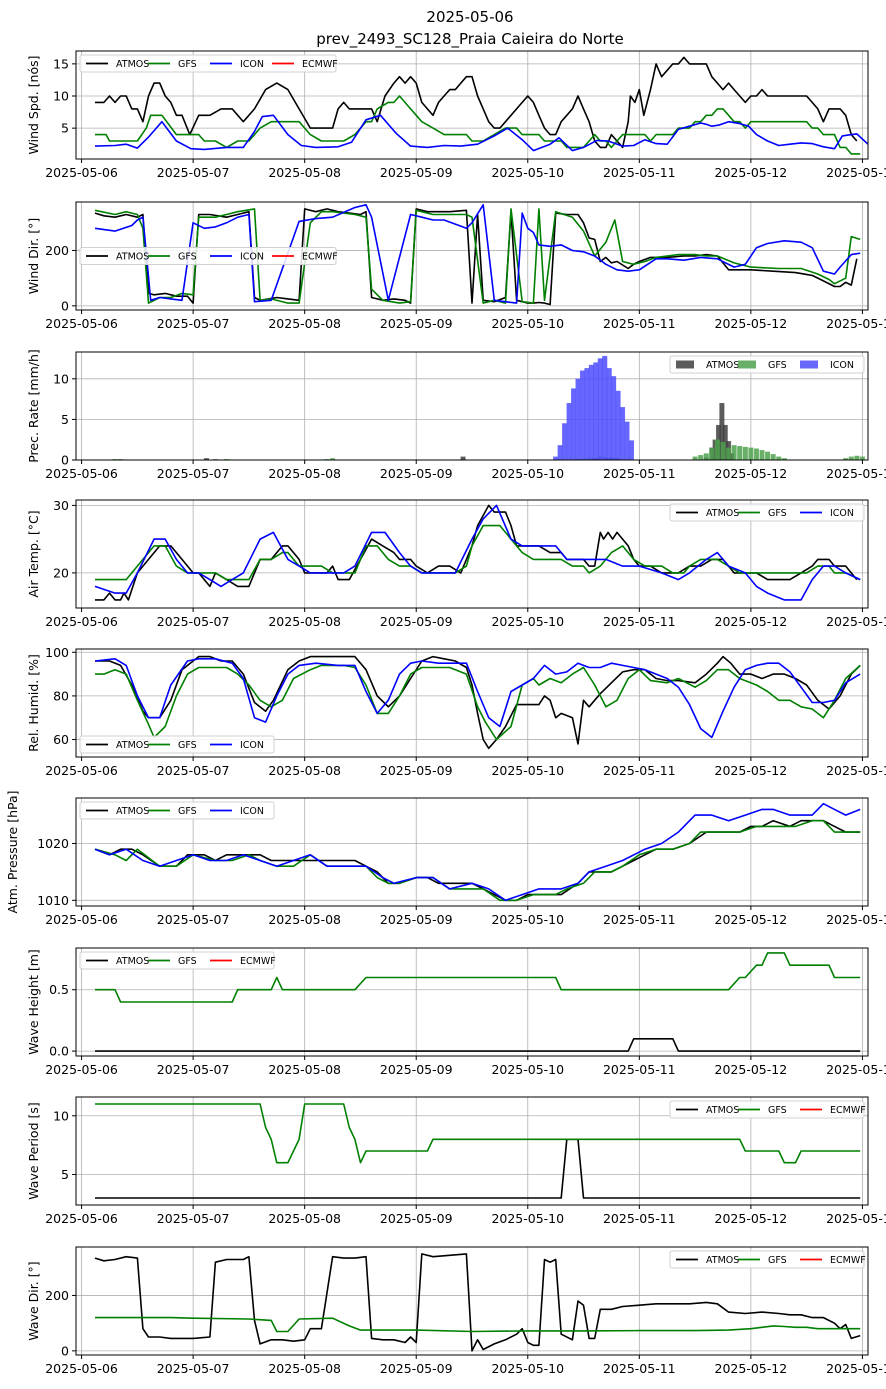  I want to click on series-line-atmos, so click(476, 102).